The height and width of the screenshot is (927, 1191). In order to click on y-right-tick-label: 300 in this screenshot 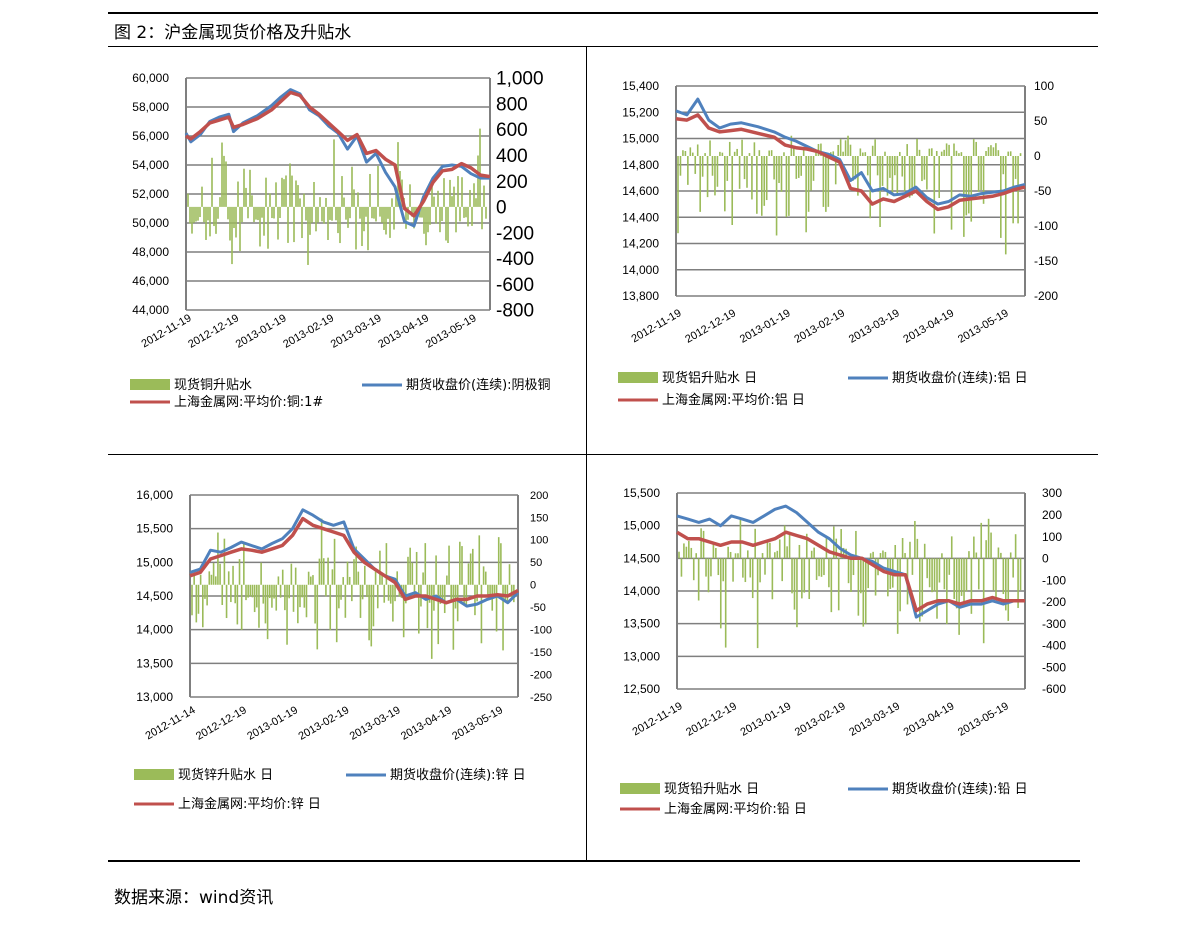, I will do `click(1052, 493)`.